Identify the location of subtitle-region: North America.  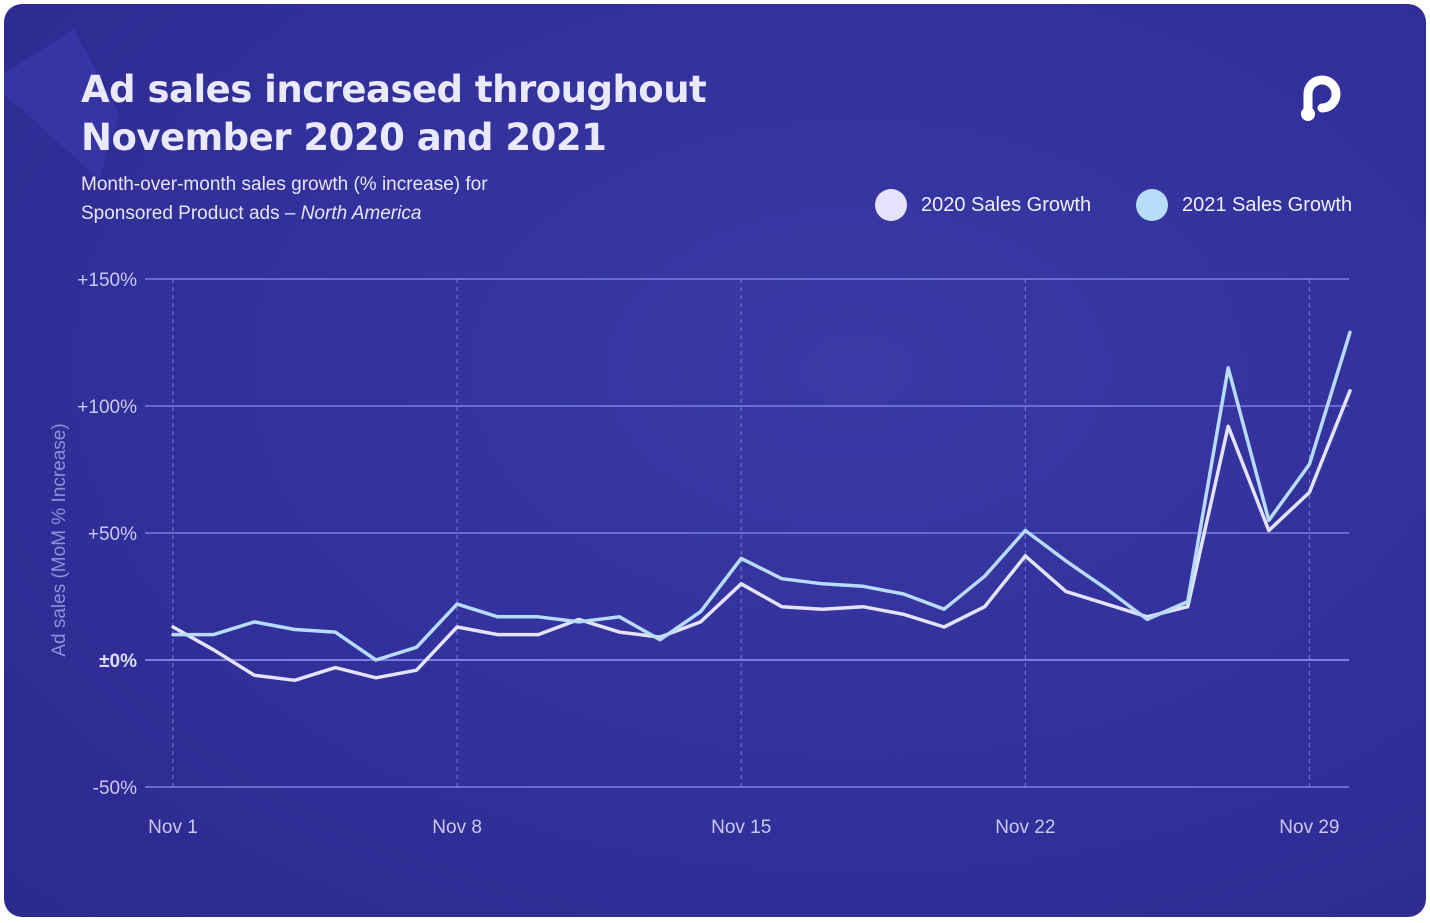
(361, 213).